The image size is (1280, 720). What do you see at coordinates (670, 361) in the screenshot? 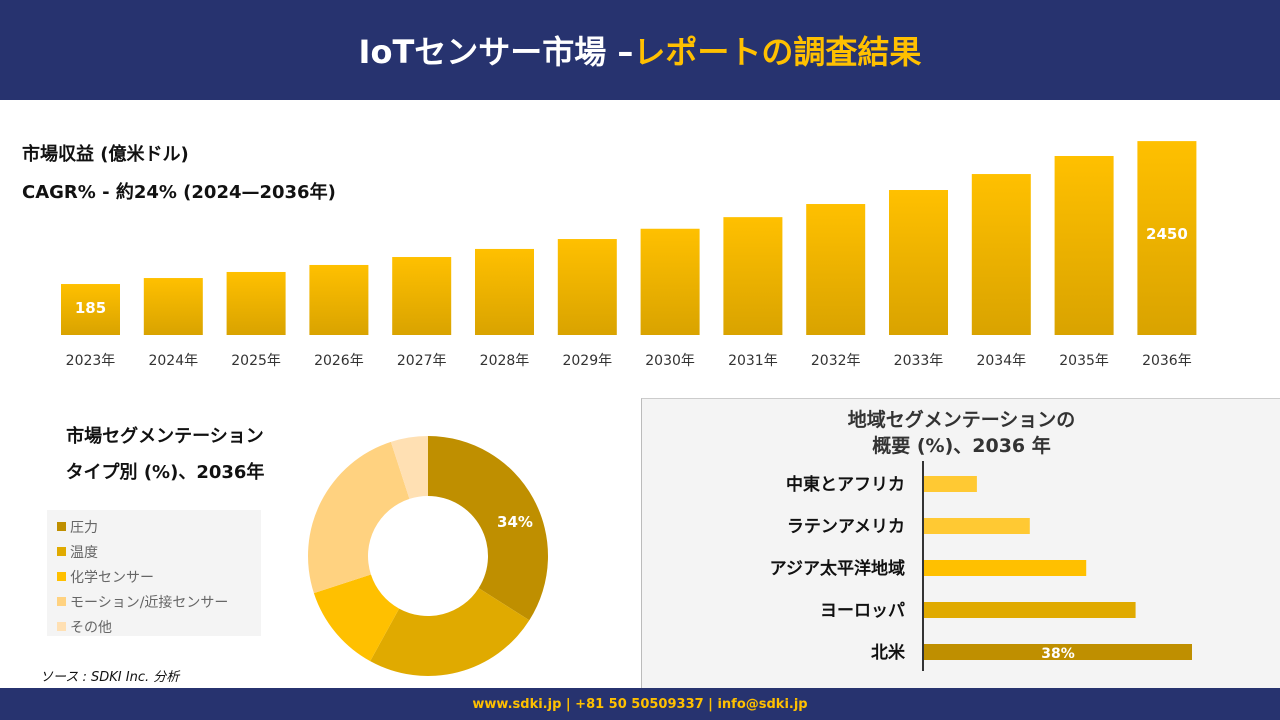
I see `x-tick-label: 2030年` at bounding box center [670, 361].